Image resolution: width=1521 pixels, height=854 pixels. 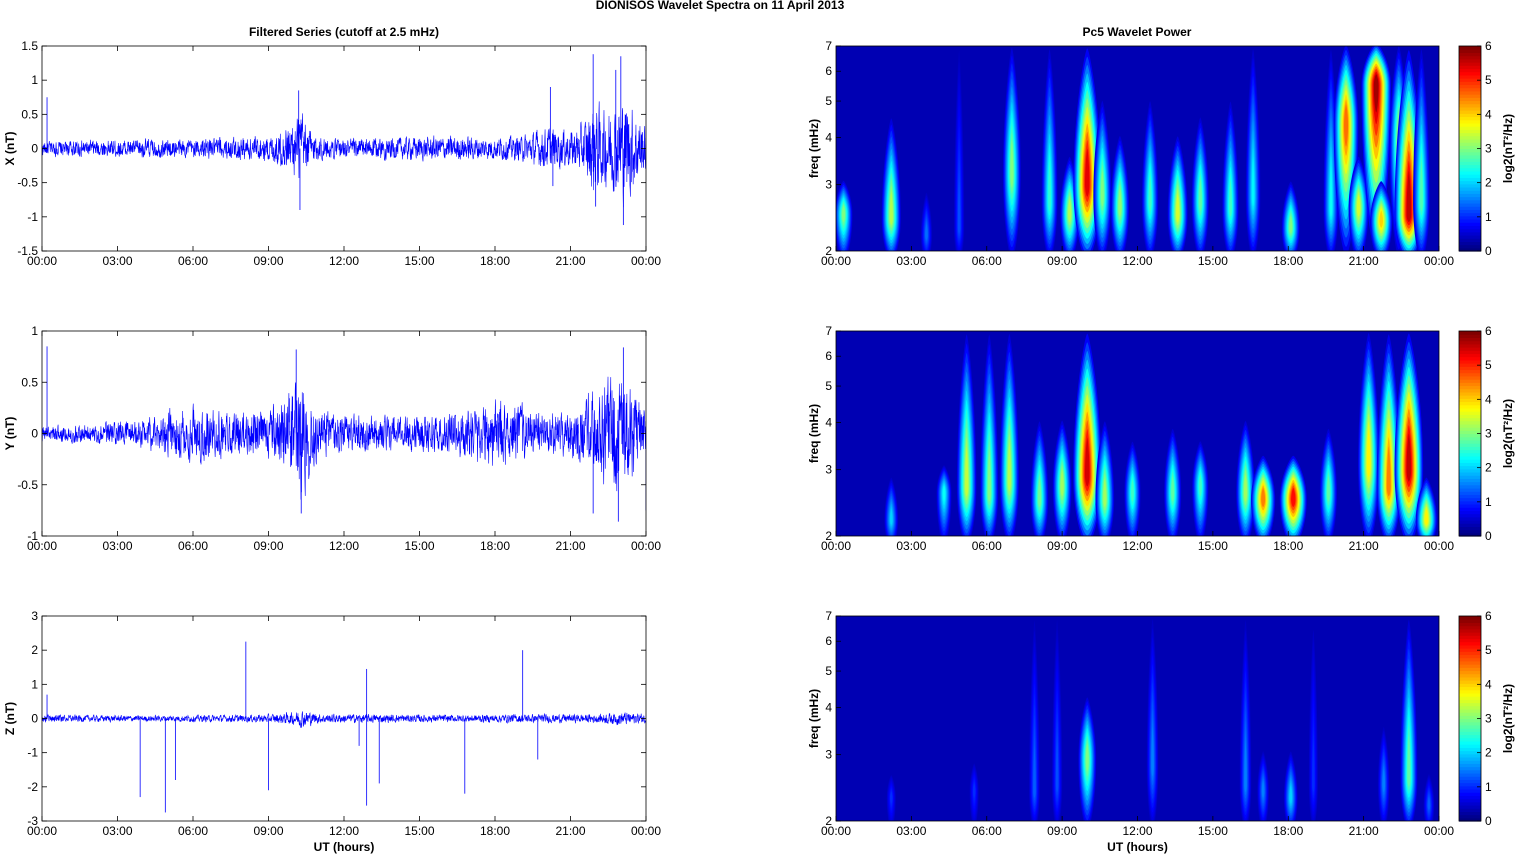 I want to click on y-tick-label: 4, so click(x=828, y=423).